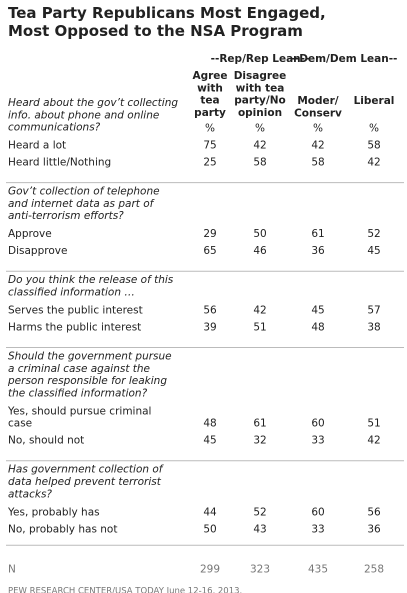  Describe the element at coordinates (373, 311) in the screenshot. I see `cell-value: 57` at that location.